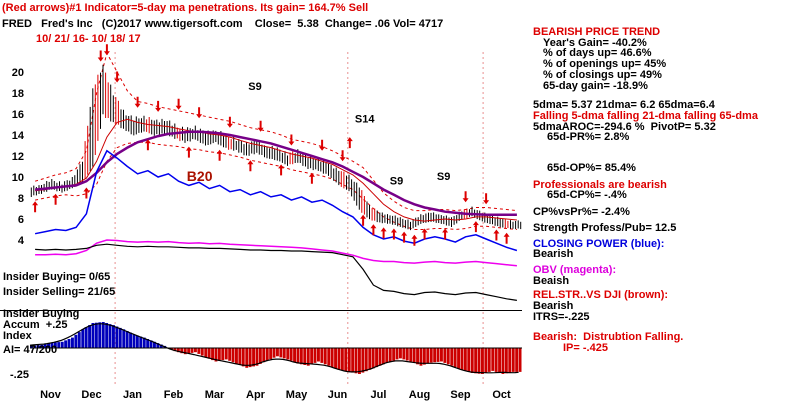  Describe the element at coordinates (561, 316) in the screenshot. I see `stat-line: ITRS=-.225` at that location.